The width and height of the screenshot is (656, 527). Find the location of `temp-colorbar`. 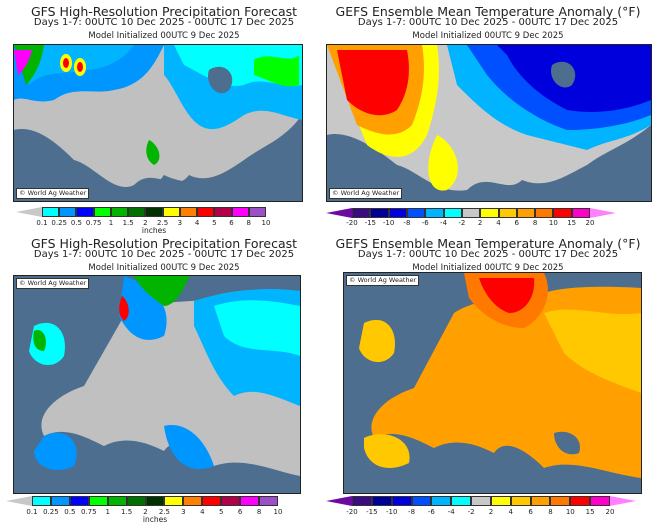

temp-colorbar is located at coordinates (471, 213).